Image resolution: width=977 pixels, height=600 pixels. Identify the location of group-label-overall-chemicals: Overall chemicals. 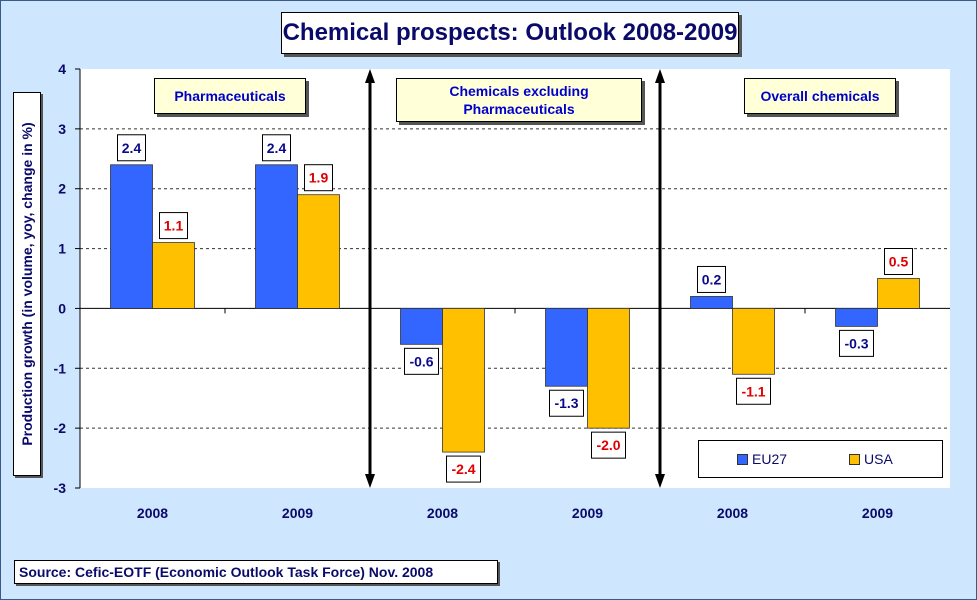
(820, 96).